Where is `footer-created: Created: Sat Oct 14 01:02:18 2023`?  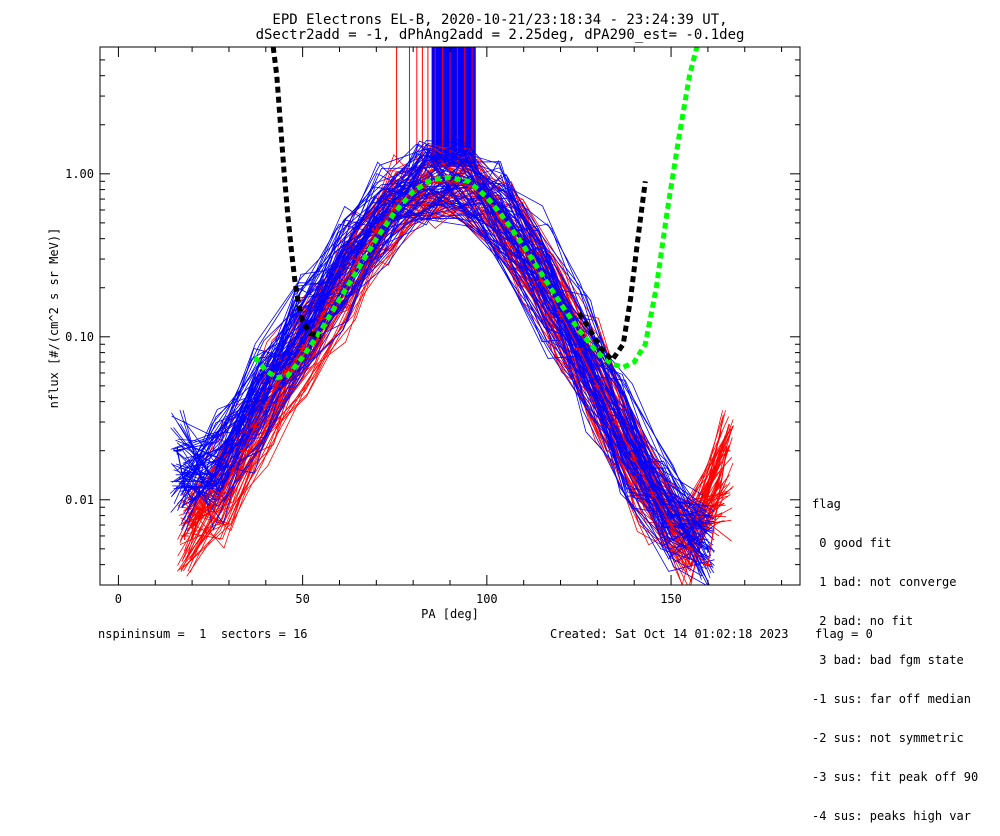 footer-created: Created: Sat Oct 14 01:02:18 2023 is located at coordinates (669, 634).